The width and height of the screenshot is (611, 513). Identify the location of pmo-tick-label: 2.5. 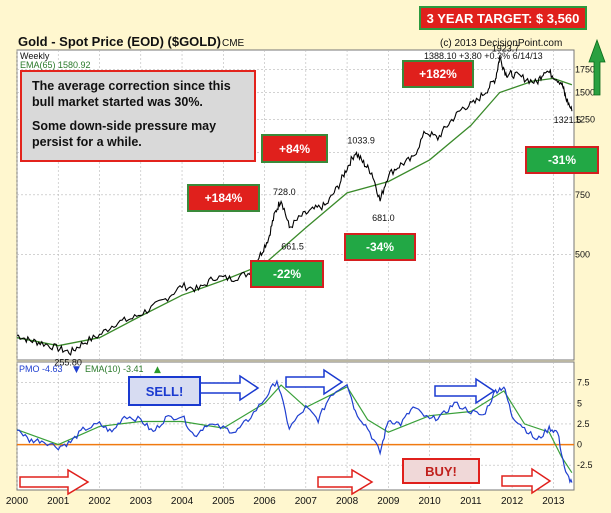
(583, 424).